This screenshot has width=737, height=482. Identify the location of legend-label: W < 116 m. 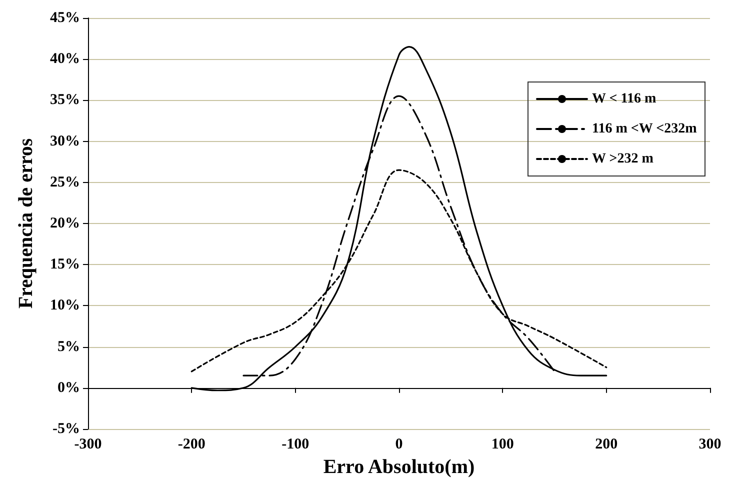
(624, 99).